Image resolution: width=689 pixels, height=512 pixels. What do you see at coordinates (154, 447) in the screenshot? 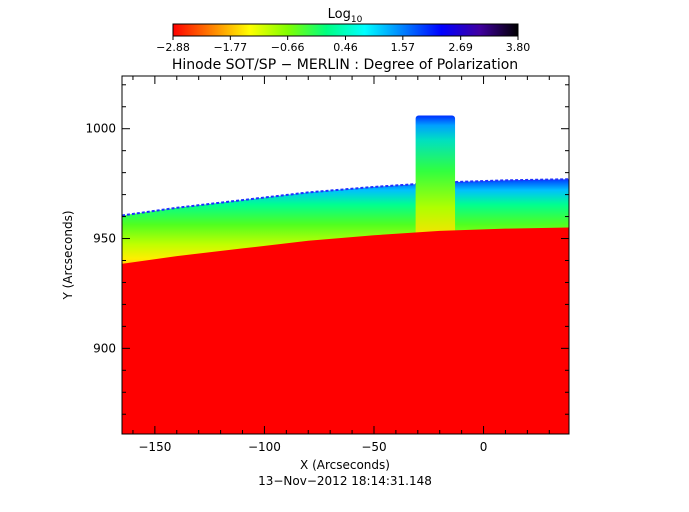
I see `x-tick-label: −150` at bounding box center [154, 447].